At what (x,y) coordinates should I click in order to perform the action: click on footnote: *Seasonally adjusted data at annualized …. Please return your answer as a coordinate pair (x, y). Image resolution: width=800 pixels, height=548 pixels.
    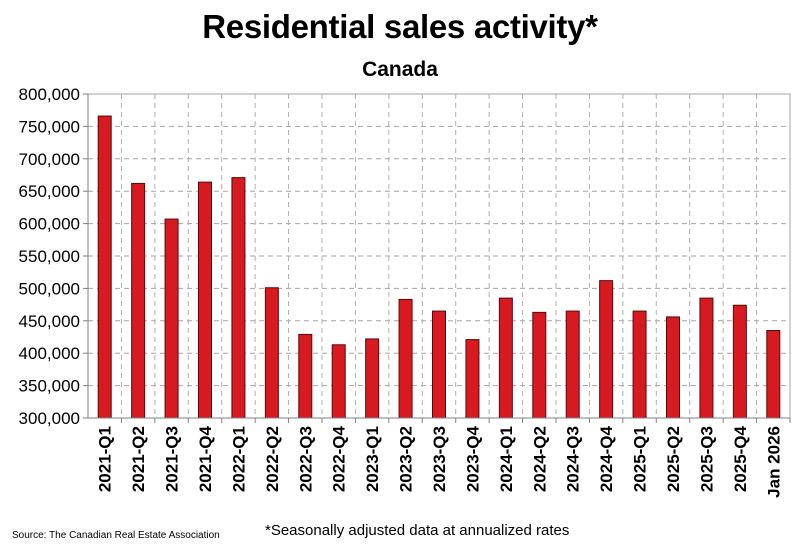
    Looking at the image, I should click on (417, 530).